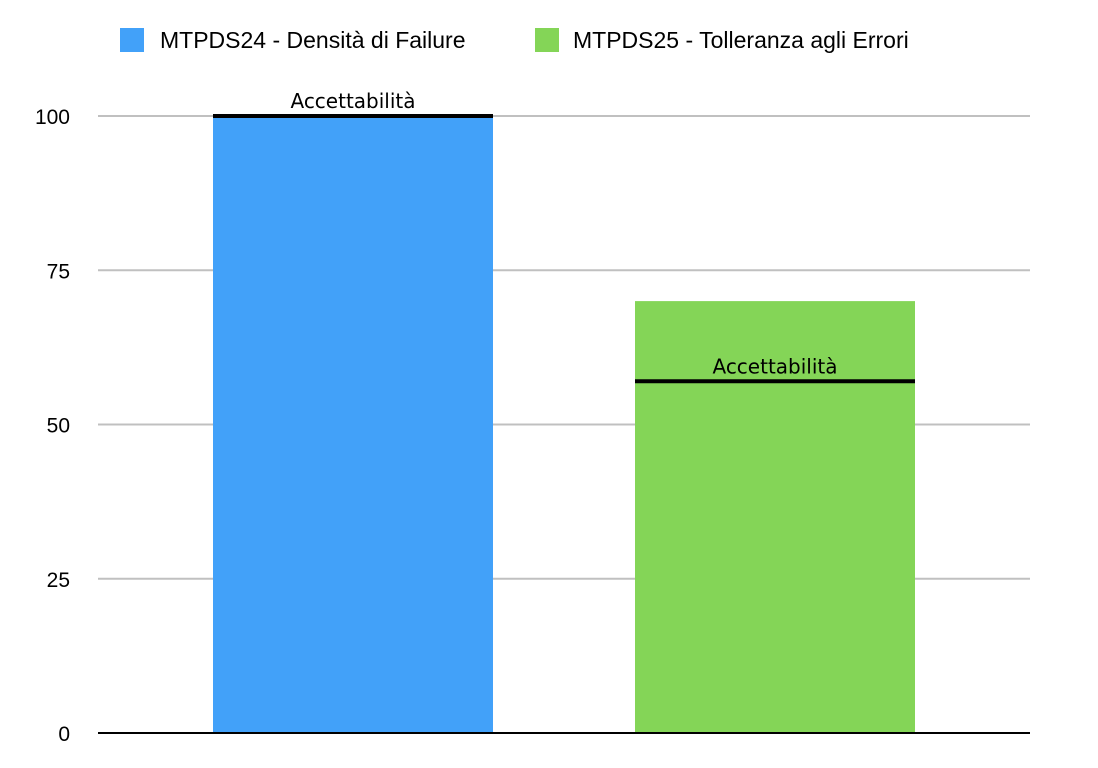 Image resolution: width=1098 pixels, height=768 pixels. What do you see at coordinates (58, 271) in the screenshot?
I see `y-tick-label: 75` at bounding box center [58, 271].